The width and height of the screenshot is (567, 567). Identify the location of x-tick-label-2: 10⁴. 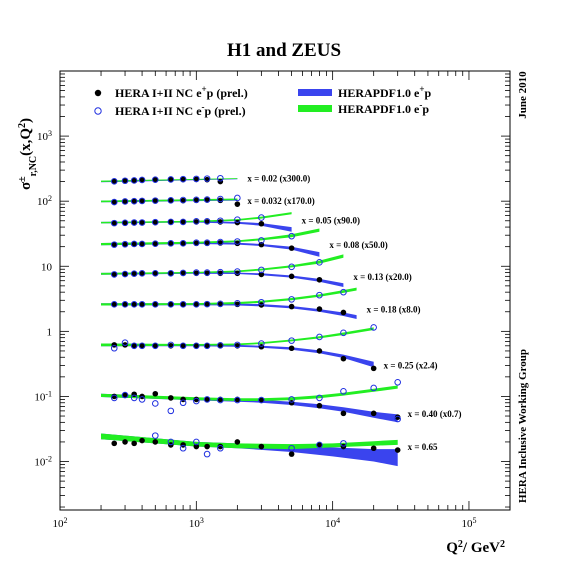
(332, 523).